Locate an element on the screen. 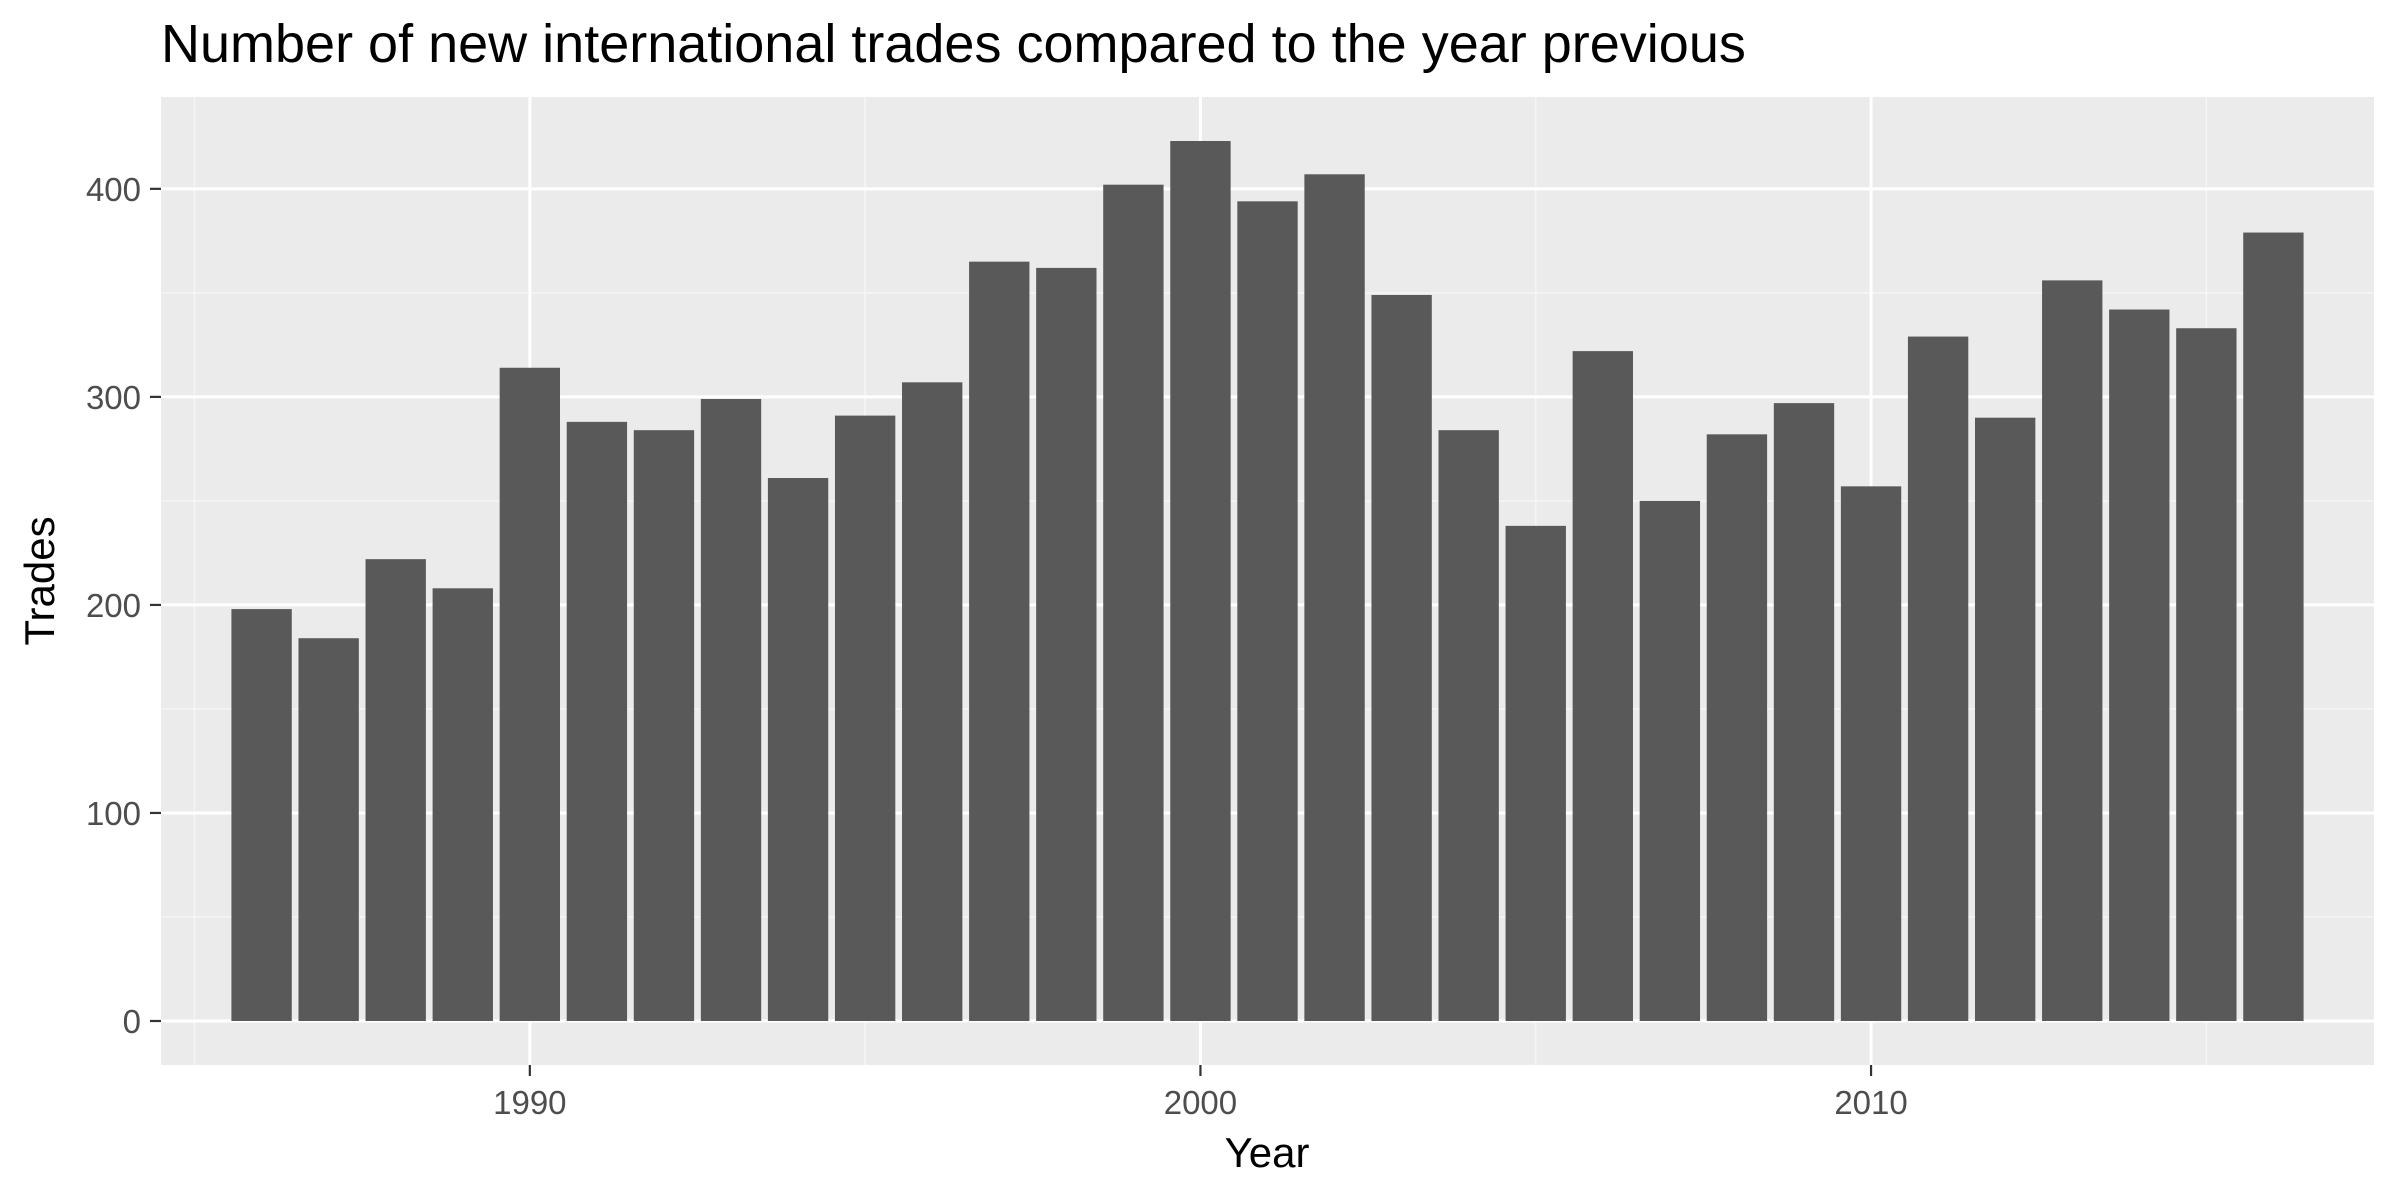  y-tick-label: 200 is located at coordinates (113, 605).